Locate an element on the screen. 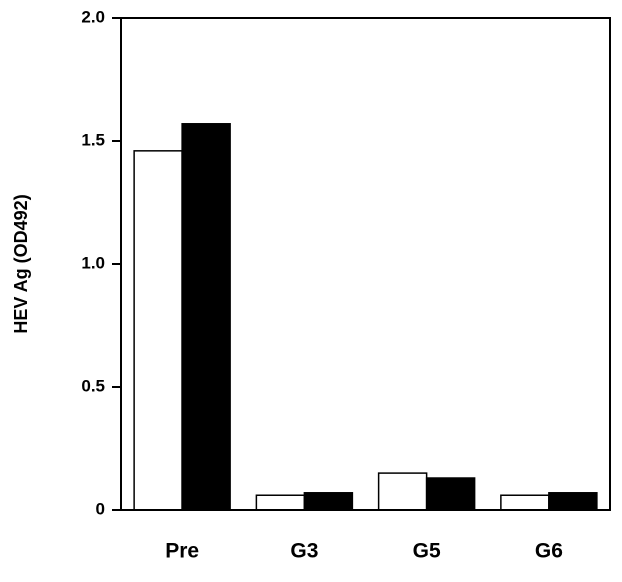 The width and height of the screenshot is (622, 582). x-tick-label: G5 is located at coordinates (427, 551).